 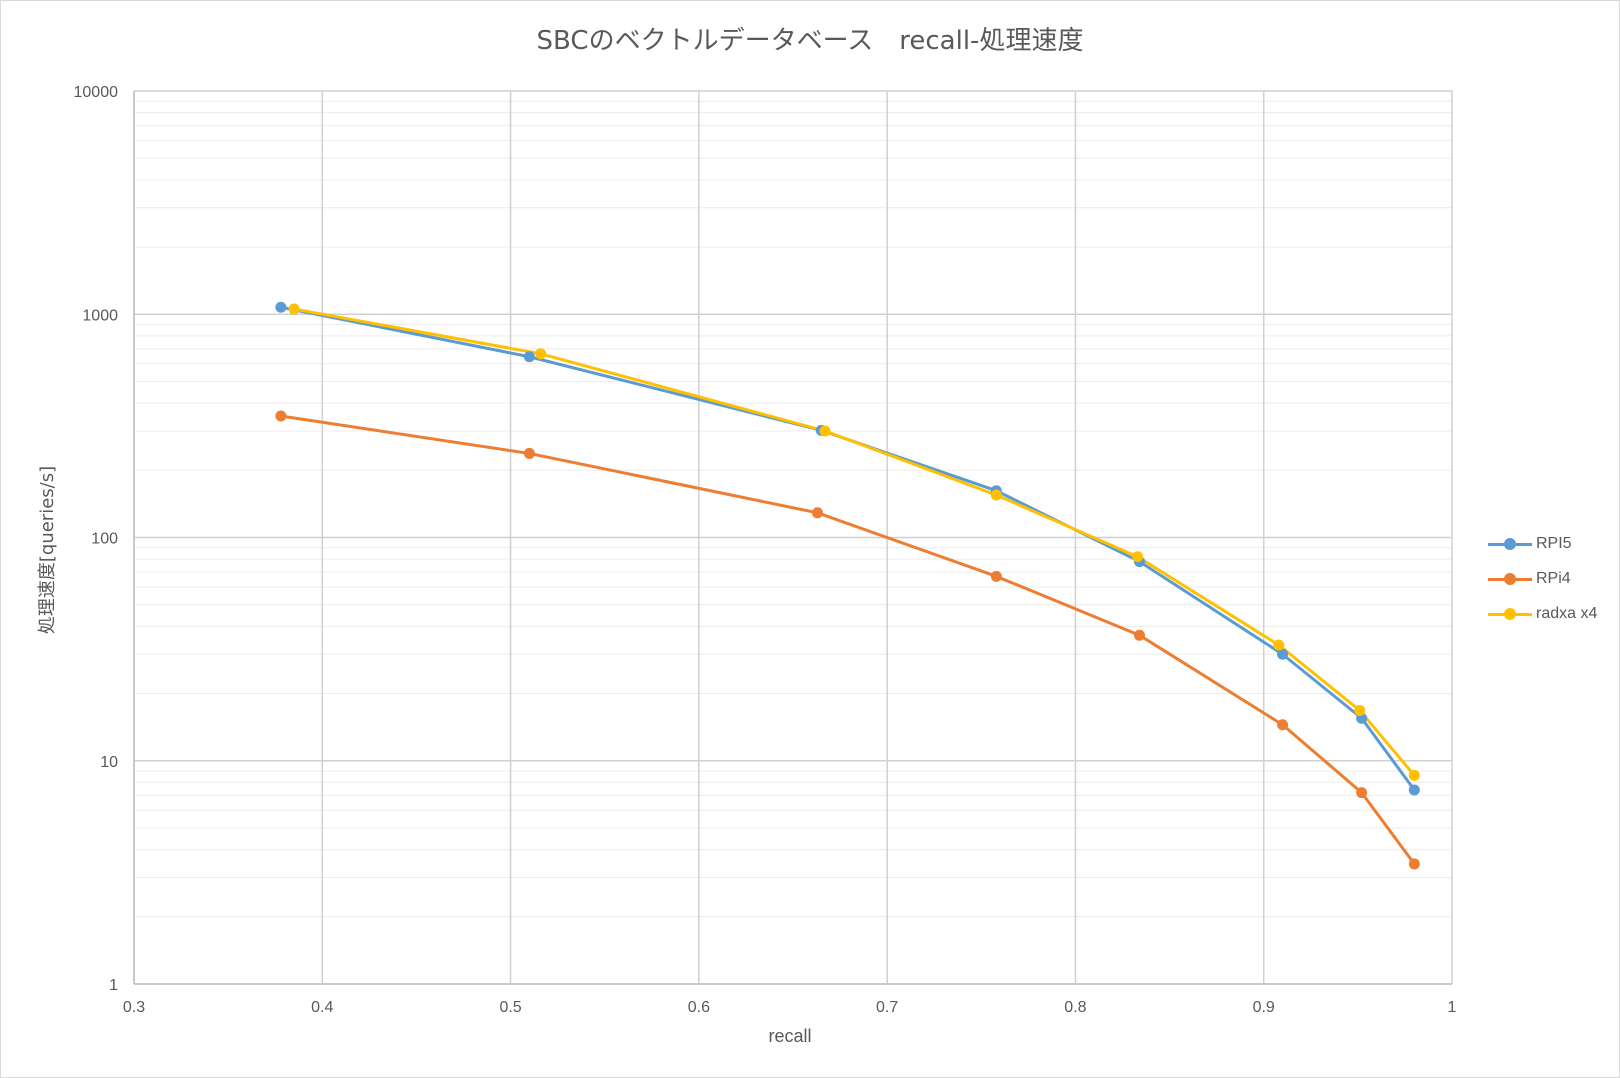 I want to click on x-tick-label: 0.3, so click(x=134, y=1007).